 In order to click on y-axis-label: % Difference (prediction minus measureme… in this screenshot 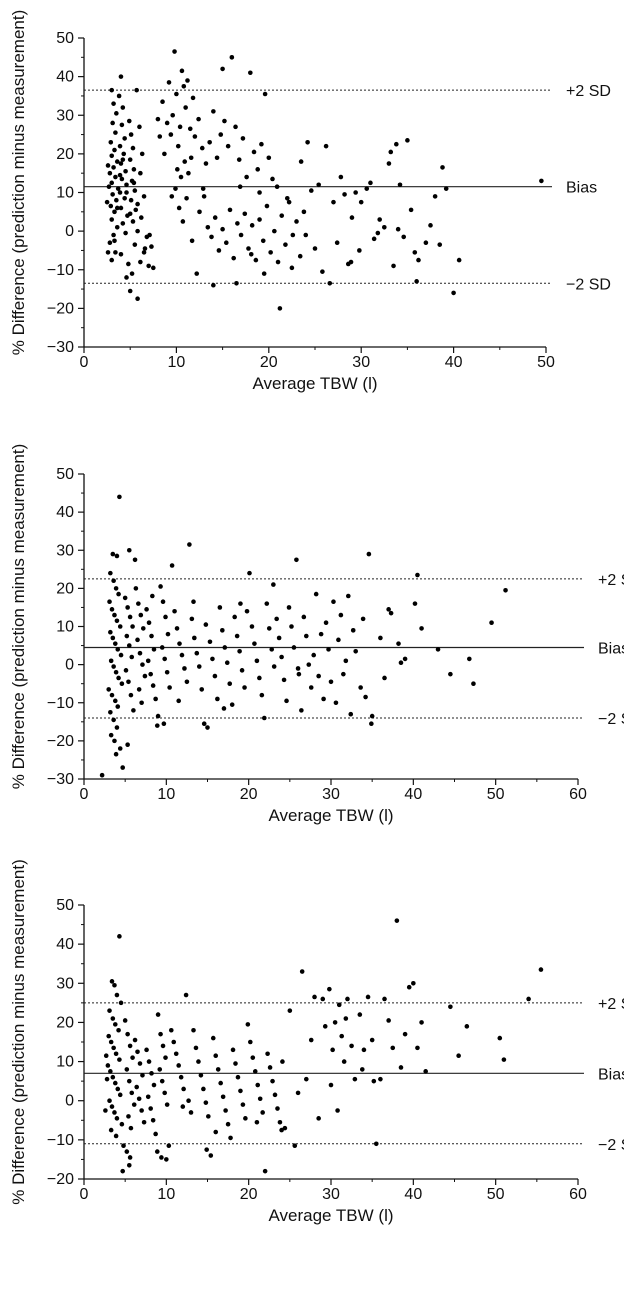, I will do `click(18, 183)`.